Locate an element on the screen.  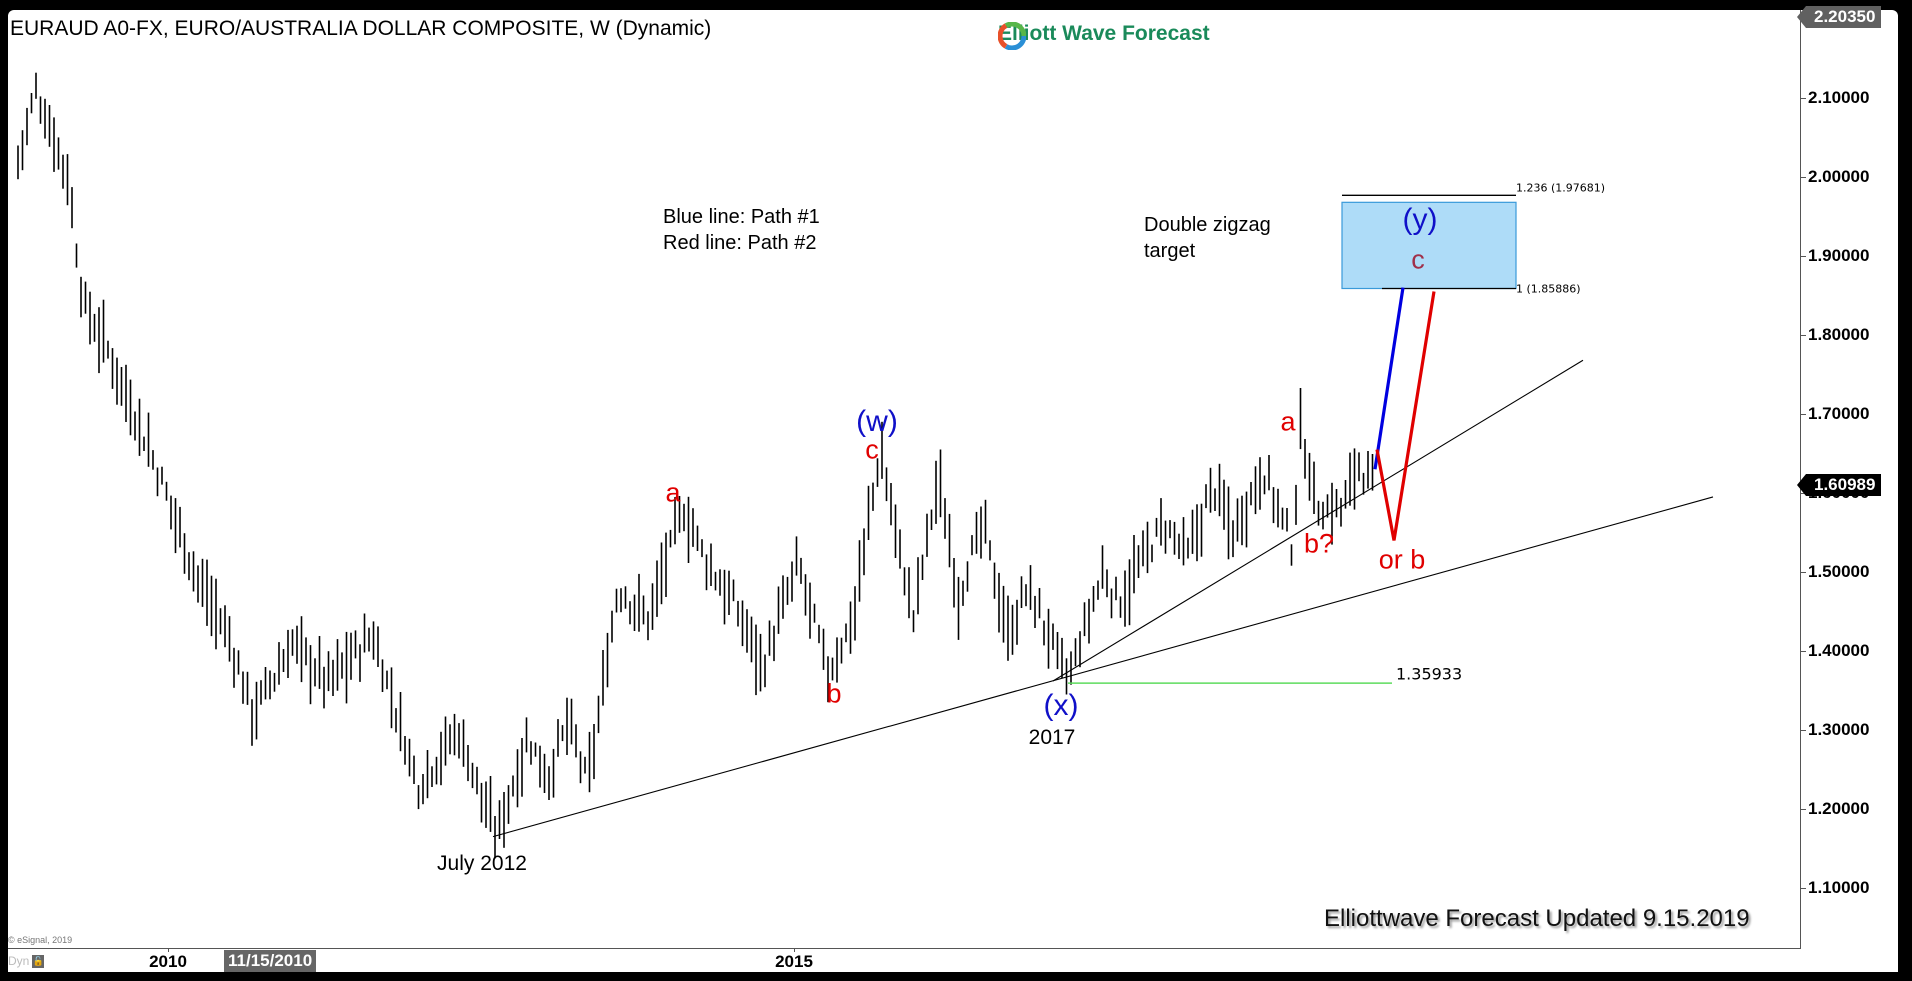
y-tick-label: 1.90000 is located at coordinates (1835, 255).